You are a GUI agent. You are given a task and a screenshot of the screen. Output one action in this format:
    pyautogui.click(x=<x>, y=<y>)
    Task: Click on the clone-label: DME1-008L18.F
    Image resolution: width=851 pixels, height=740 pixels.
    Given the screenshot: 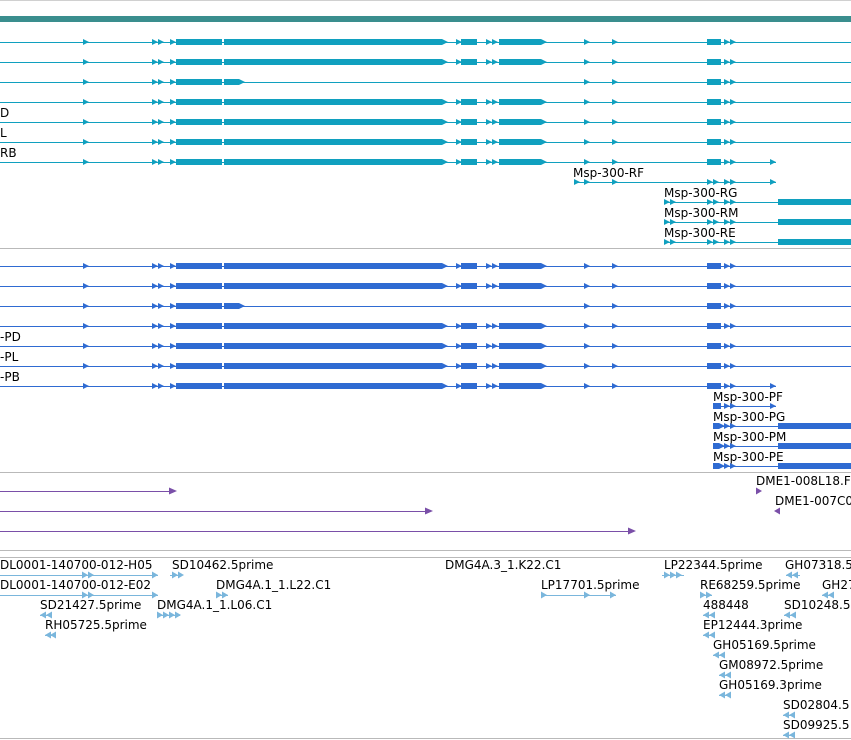 What is the action you would take?
    pyautogui.click(x=803, y=481)
    